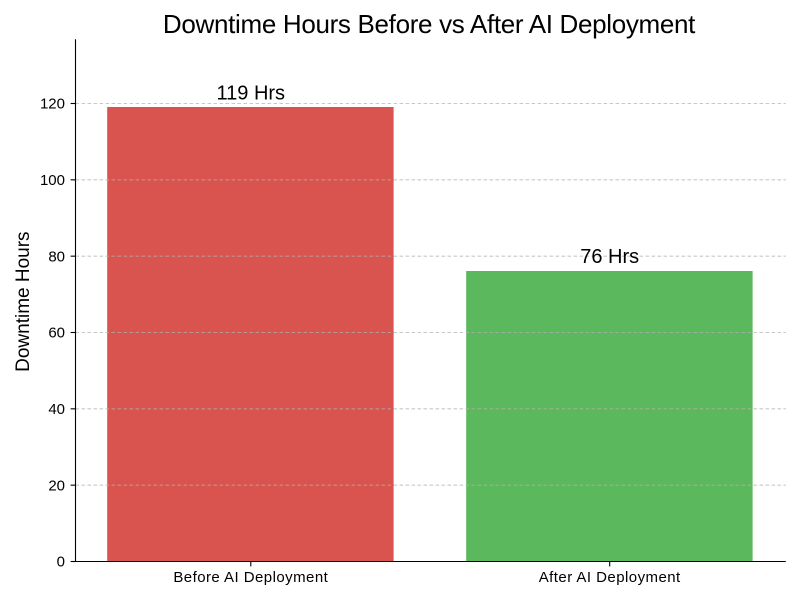 This screenshot has height=605, width=800. What do you see at coordinates (56, 409) in the screenshot?
I see `svg-text: 40` at bounding box center [56, 409].